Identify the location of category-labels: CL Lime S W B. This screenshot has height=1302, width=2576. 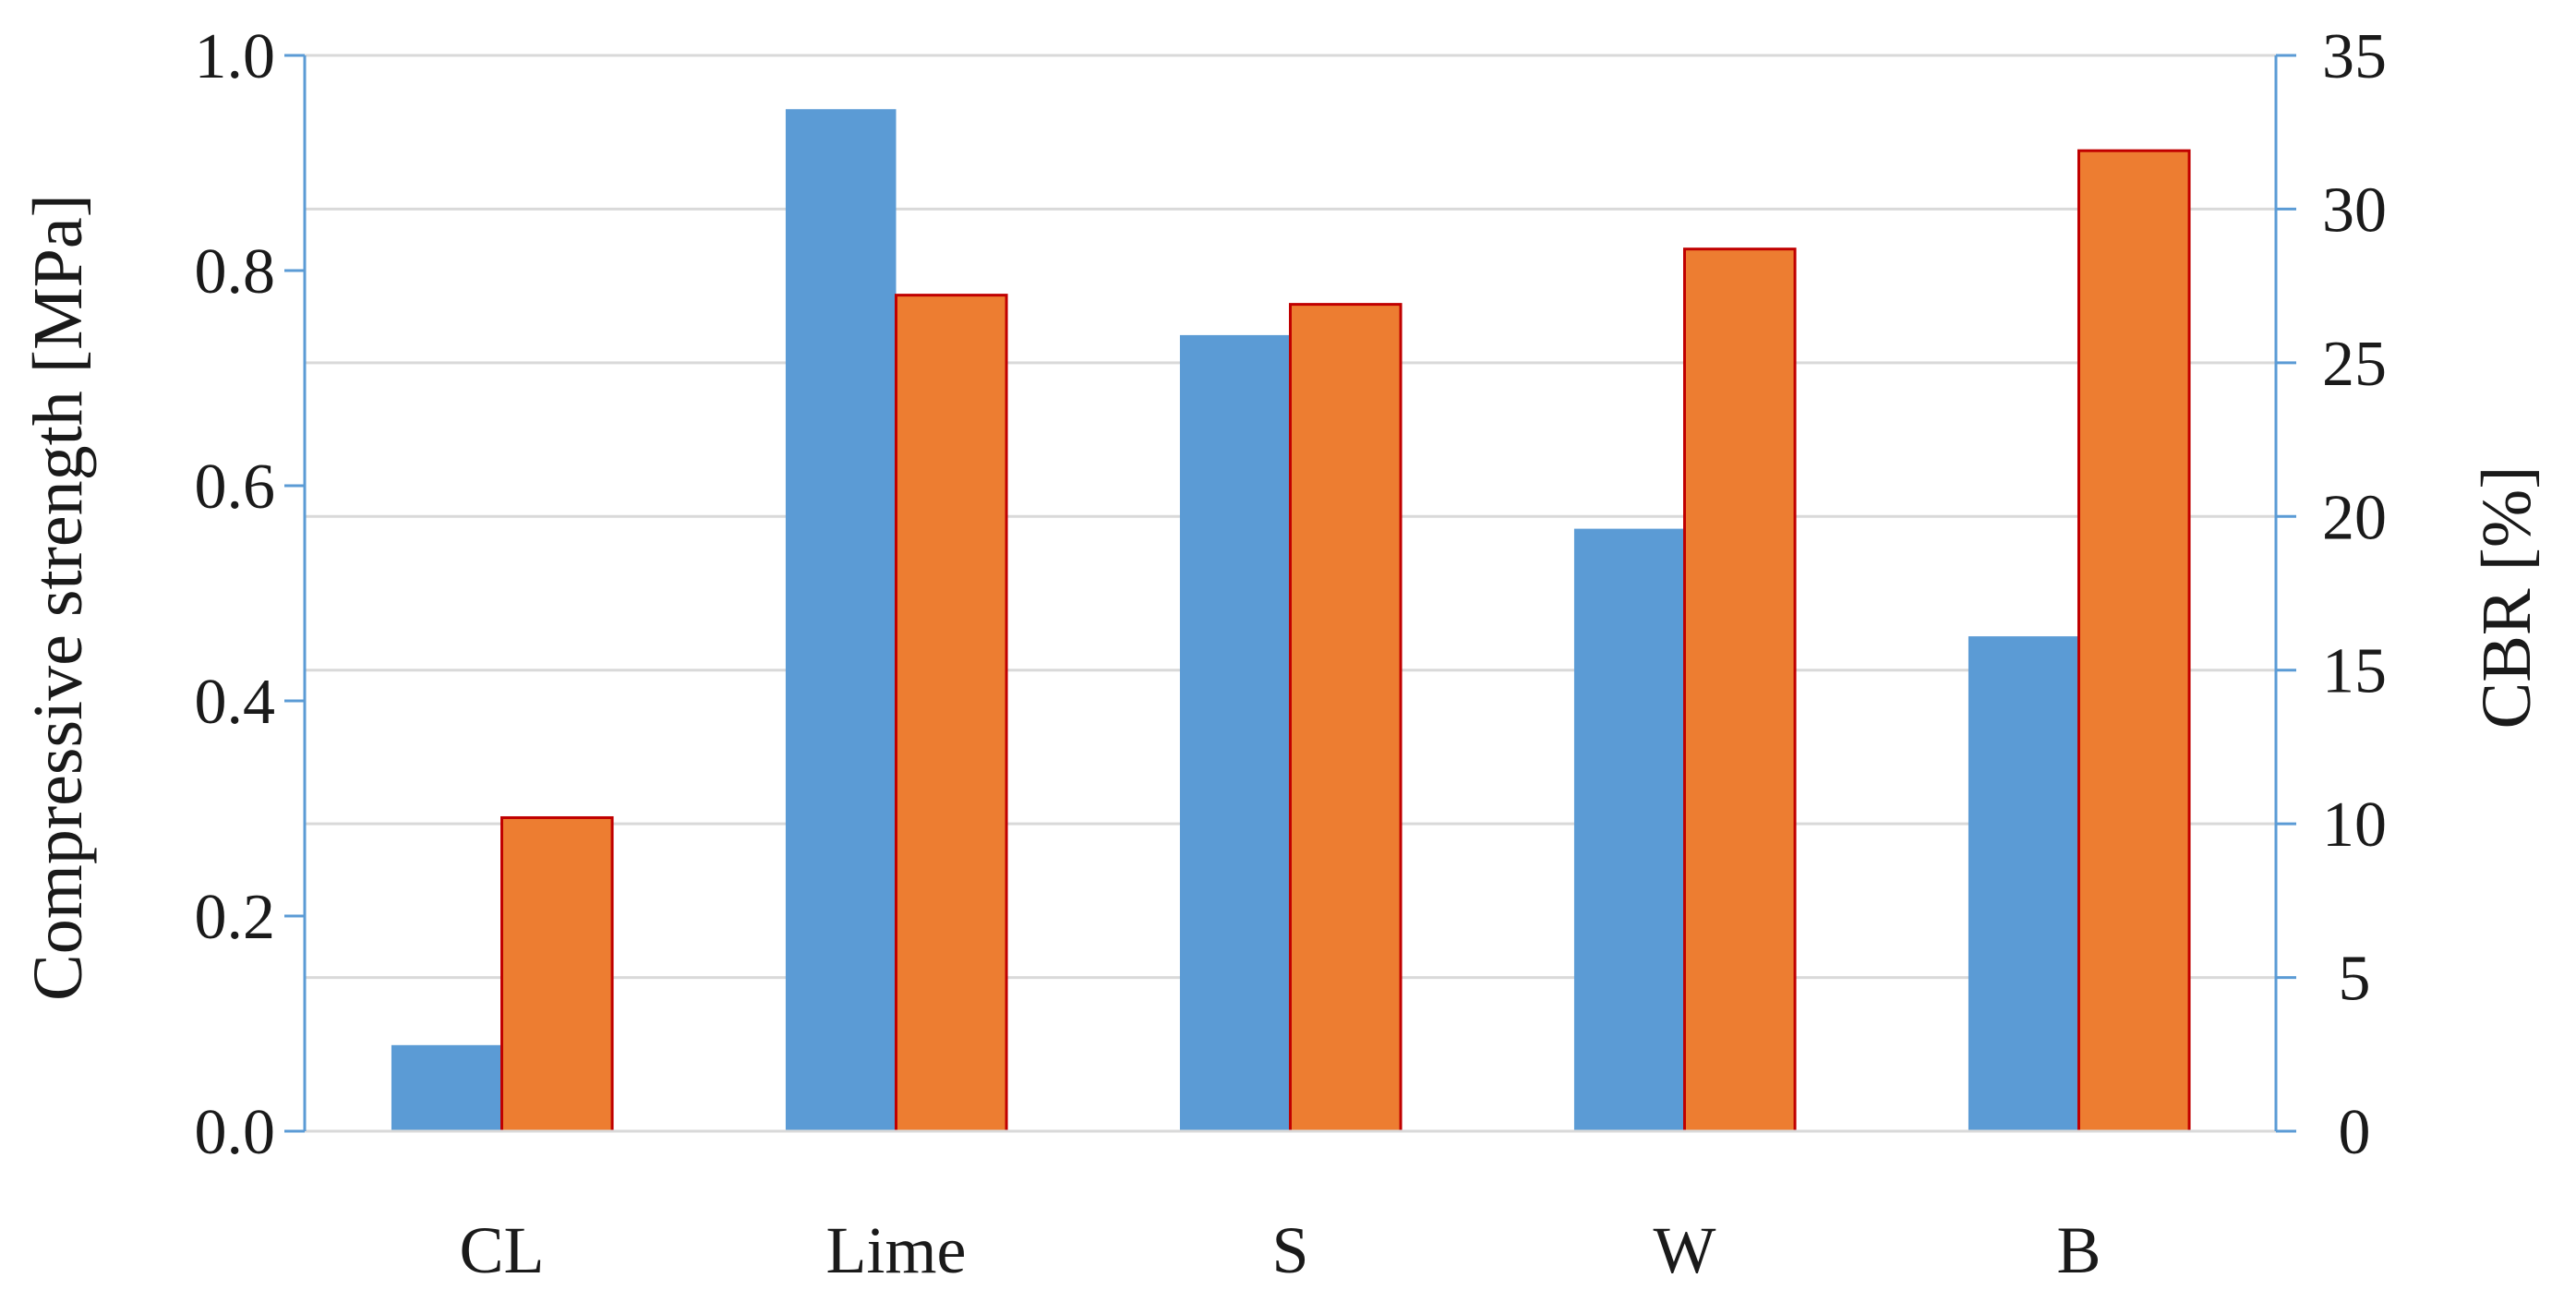
(1280, 1250).